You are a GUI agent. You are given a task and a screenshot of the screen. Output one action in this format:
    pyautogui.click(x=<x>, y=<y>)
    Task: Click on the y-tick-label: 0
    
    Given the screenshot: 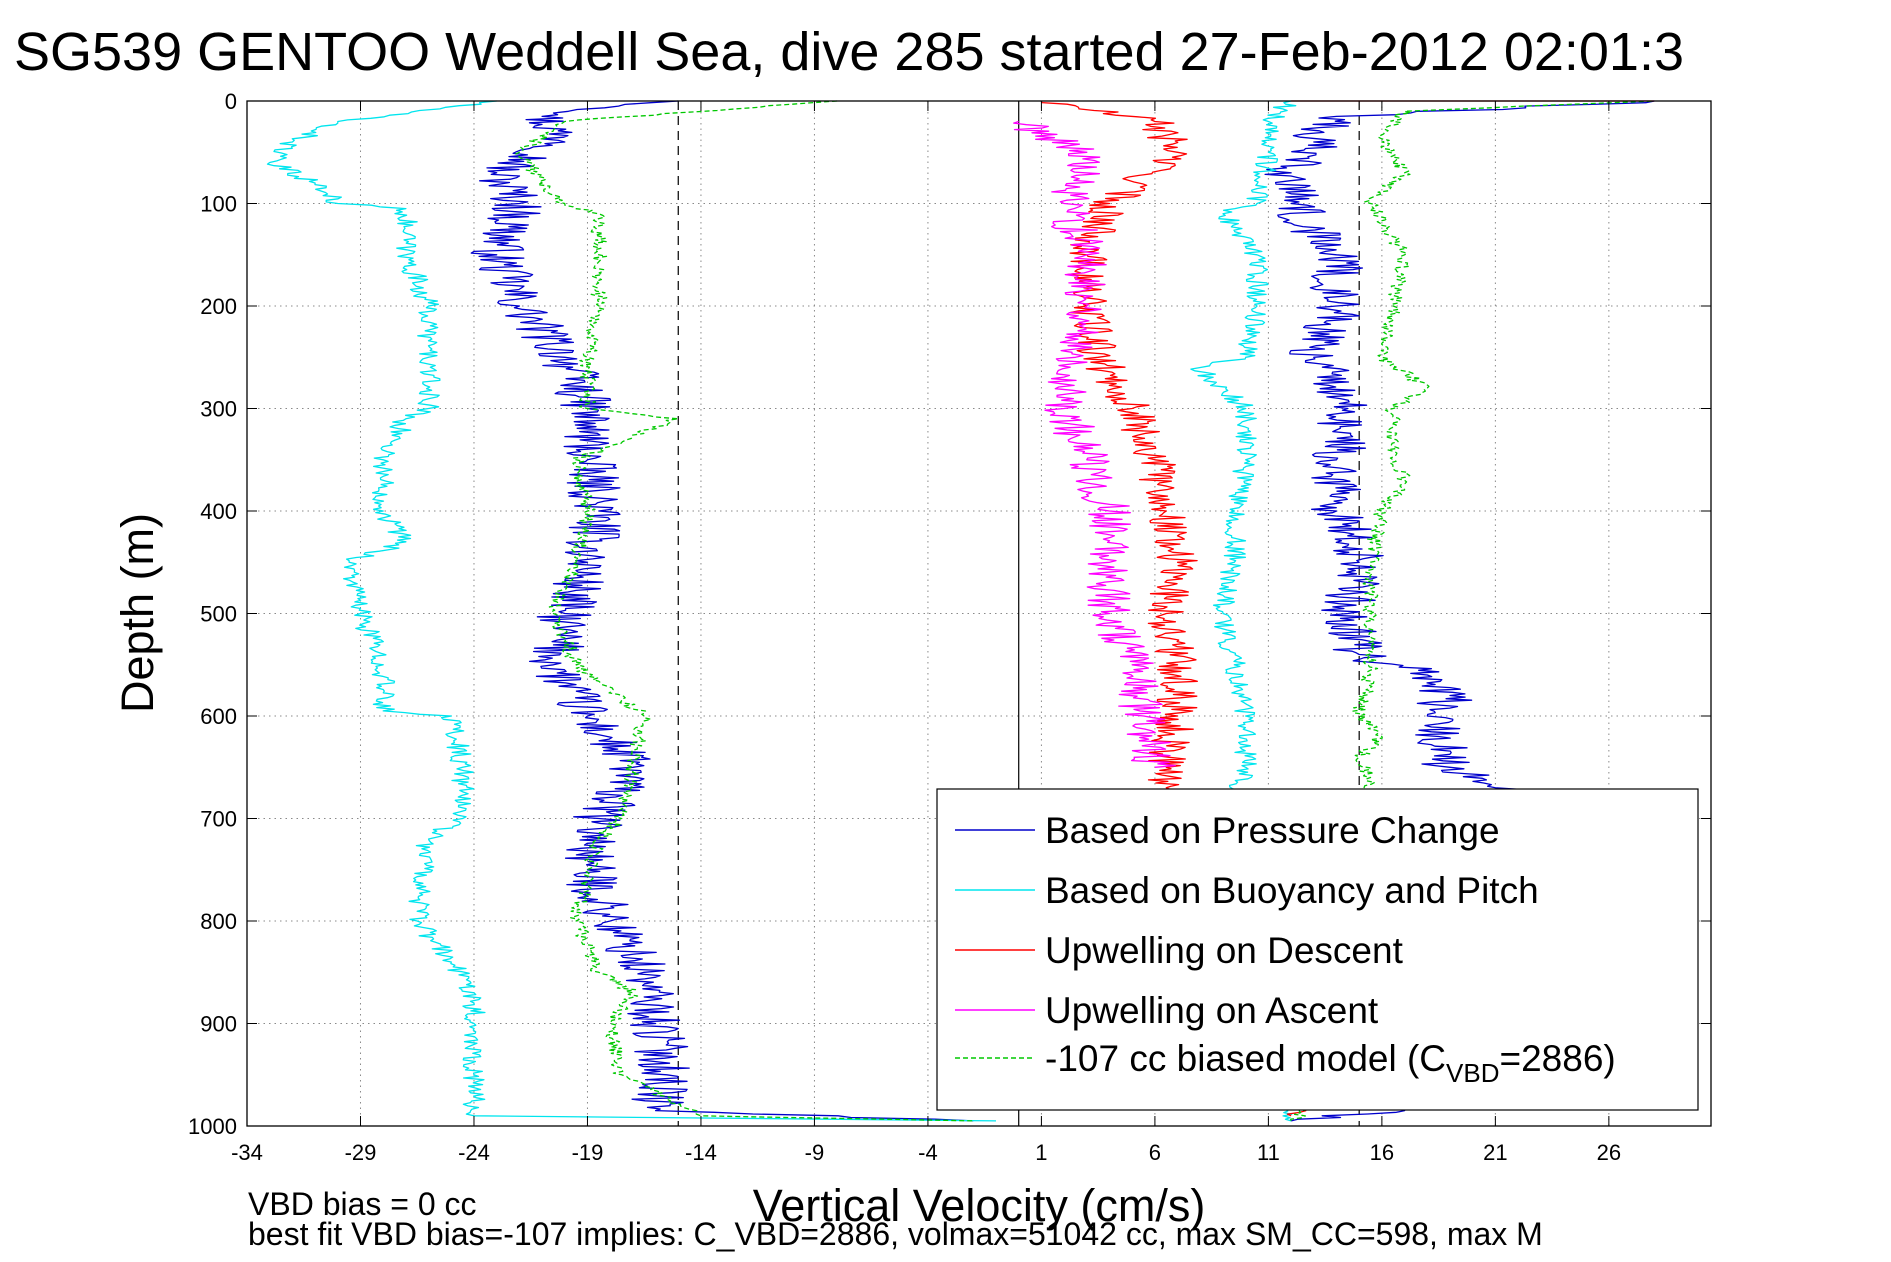 What is the action you would take?
    pyautogui.click(x=231, y=101)
    